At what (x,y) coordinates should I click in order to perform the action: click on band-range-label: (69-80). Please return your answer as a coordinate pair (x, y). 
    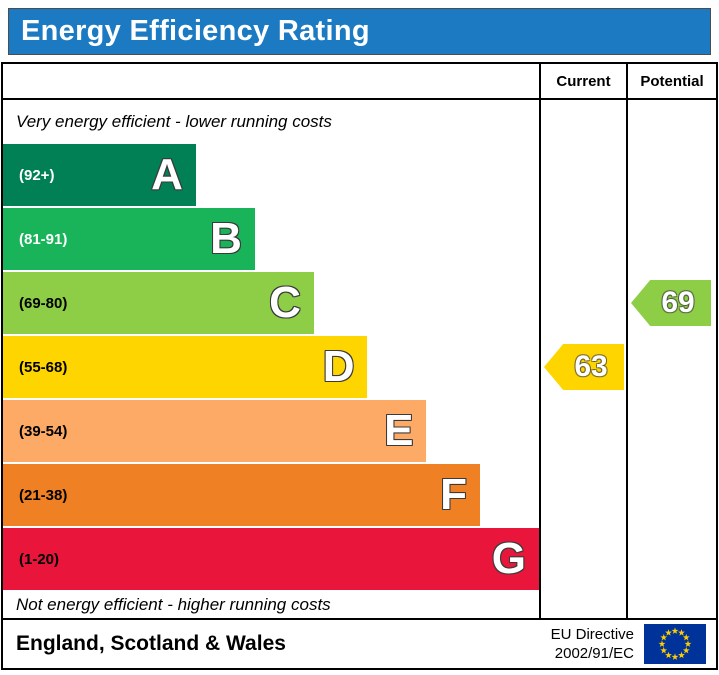
    Looking at the image, I should click on (43, 303).